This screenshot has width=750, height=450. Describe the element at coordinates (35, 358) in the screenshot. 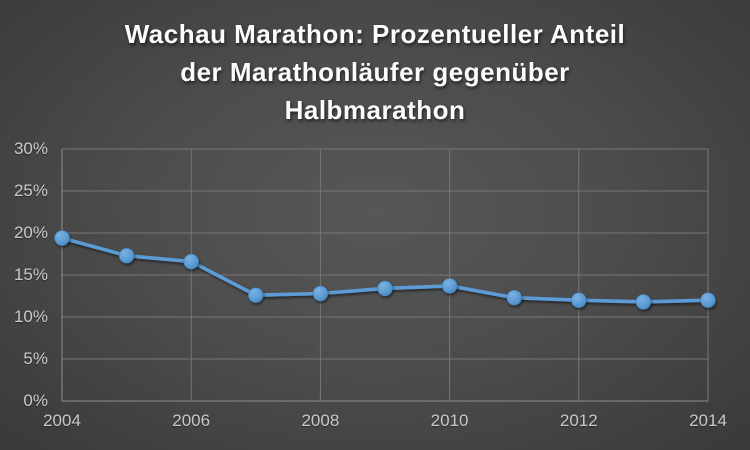

I see `y-axis-tick-label: 5%` at that location.